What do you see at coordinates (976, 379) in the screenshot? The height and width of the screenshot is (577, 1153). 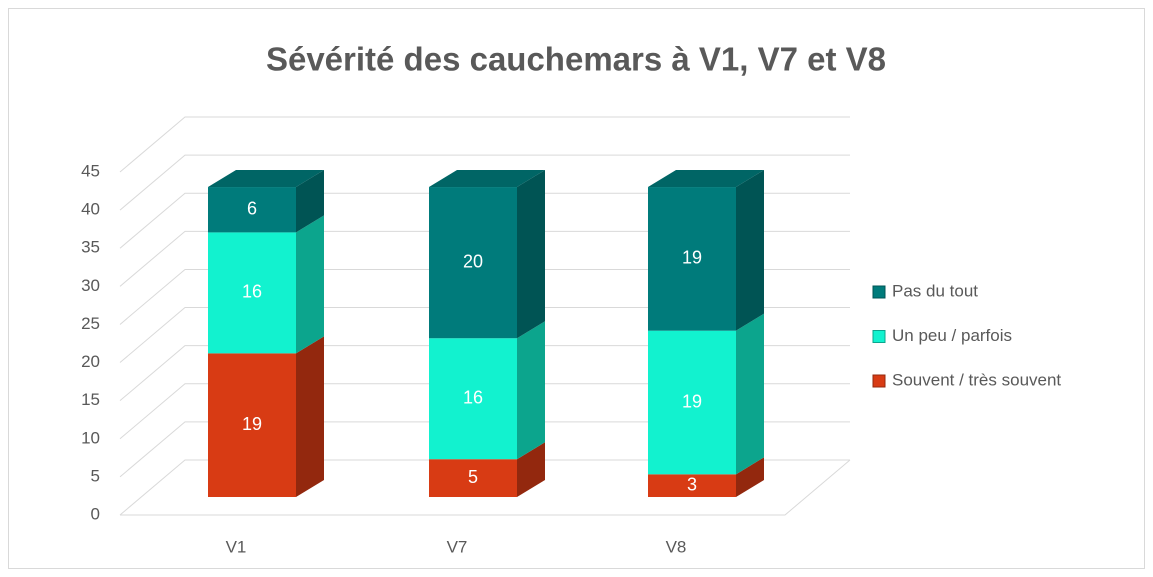 I see `legend-label: Souvent / très souvent` at bounding box center [976, 379].